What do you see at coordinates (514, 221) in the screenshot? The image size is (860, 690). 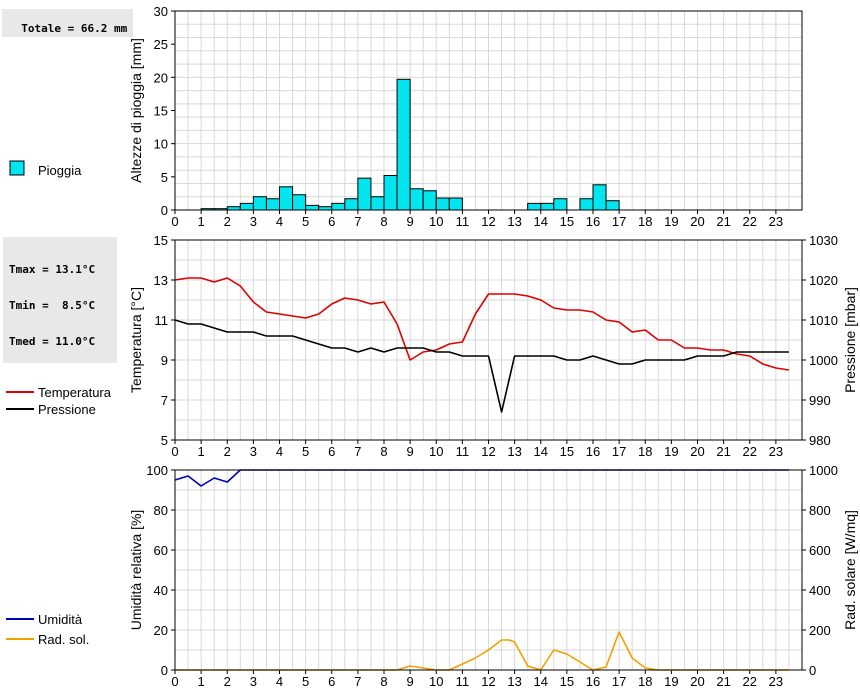 I see `x-tick-label: 13` at bounding box center [514, 221].